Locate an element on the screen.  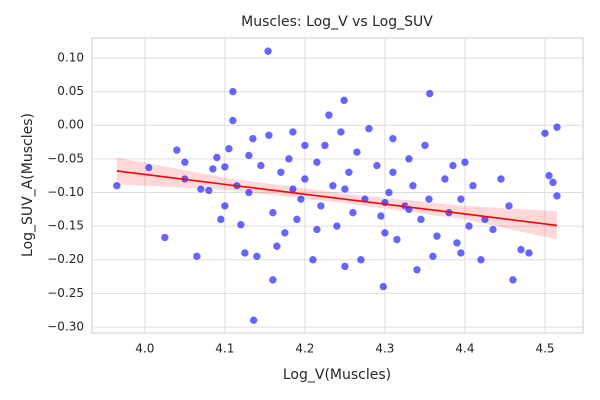
y-tick-label: 0.05 is located at coordinates (70, 91).